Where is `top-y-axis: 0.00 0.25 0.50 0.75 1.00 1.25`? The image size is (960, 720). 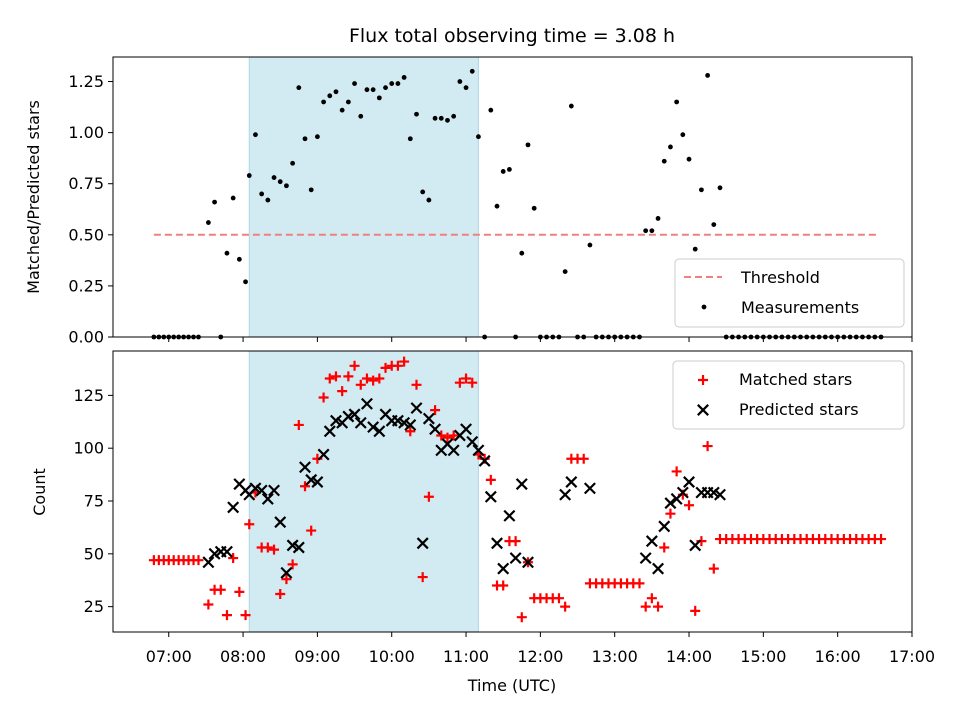
top-y-axis: 0.00 0.25 0.50 0.75 1.00 1.25 is located at coordinates (90, 209).